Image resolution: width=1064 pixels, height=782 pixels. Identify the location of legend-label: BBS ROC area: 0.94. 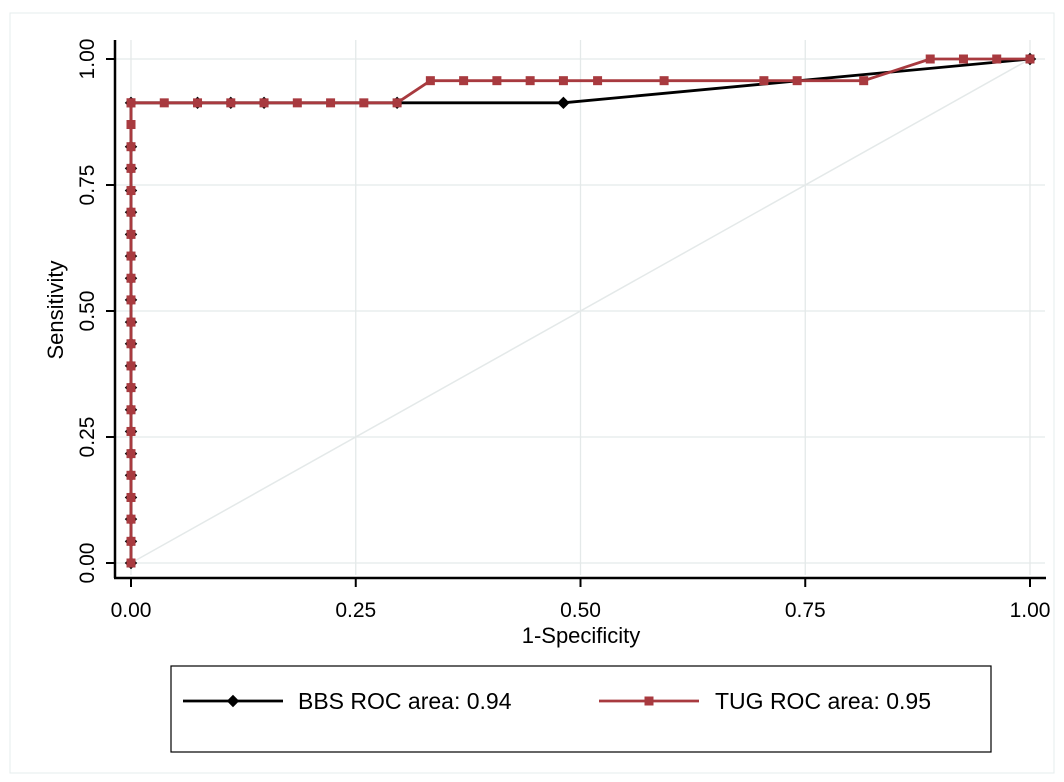
(405, 701).